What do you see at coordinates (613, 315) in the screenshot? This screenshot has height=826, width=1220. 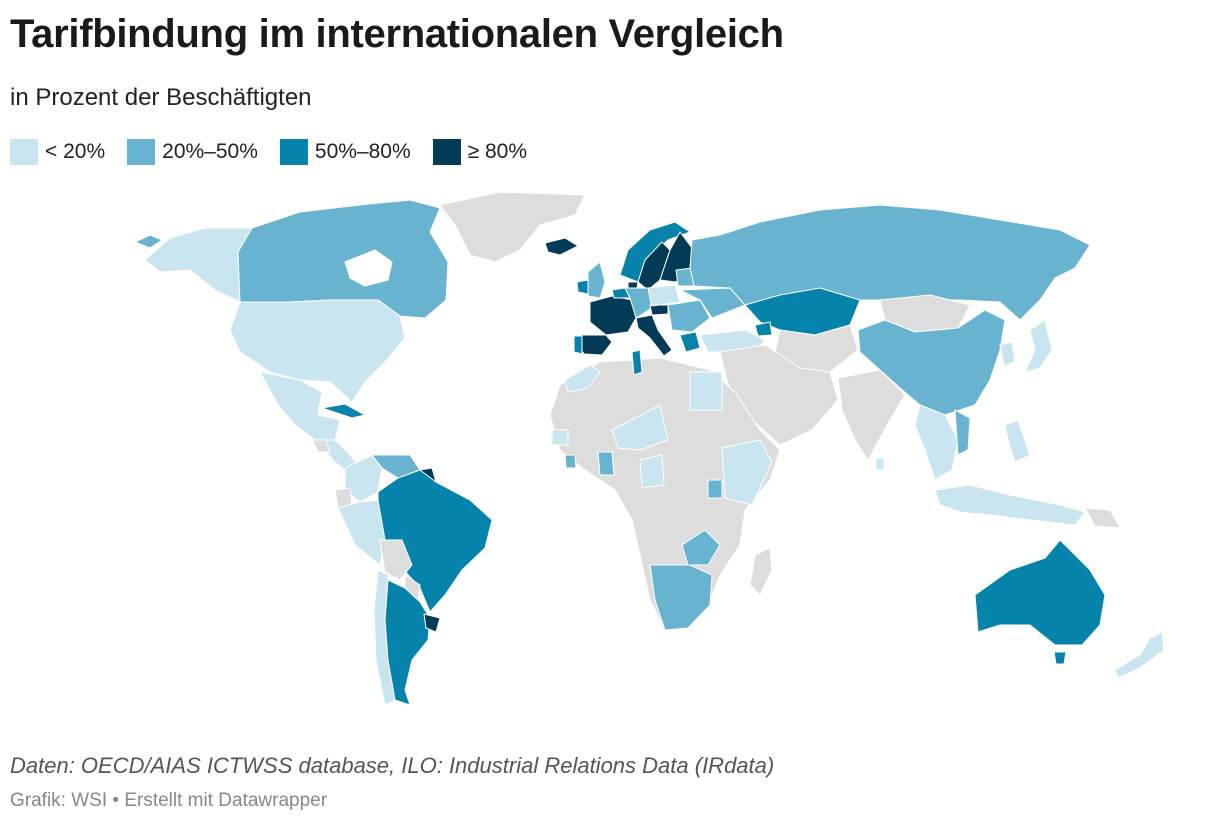 I see `region-france` at bounding box center [613, 315].